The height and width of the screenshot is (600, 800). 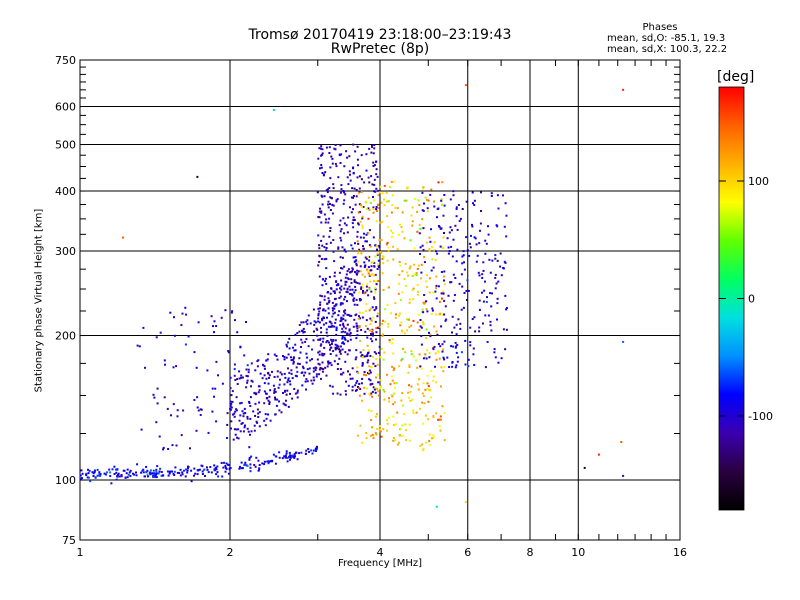 What do you see at coordinates (69, 540) in the screenshot?
I see `y-tick-label: 75` at bounding box center [69, 540].